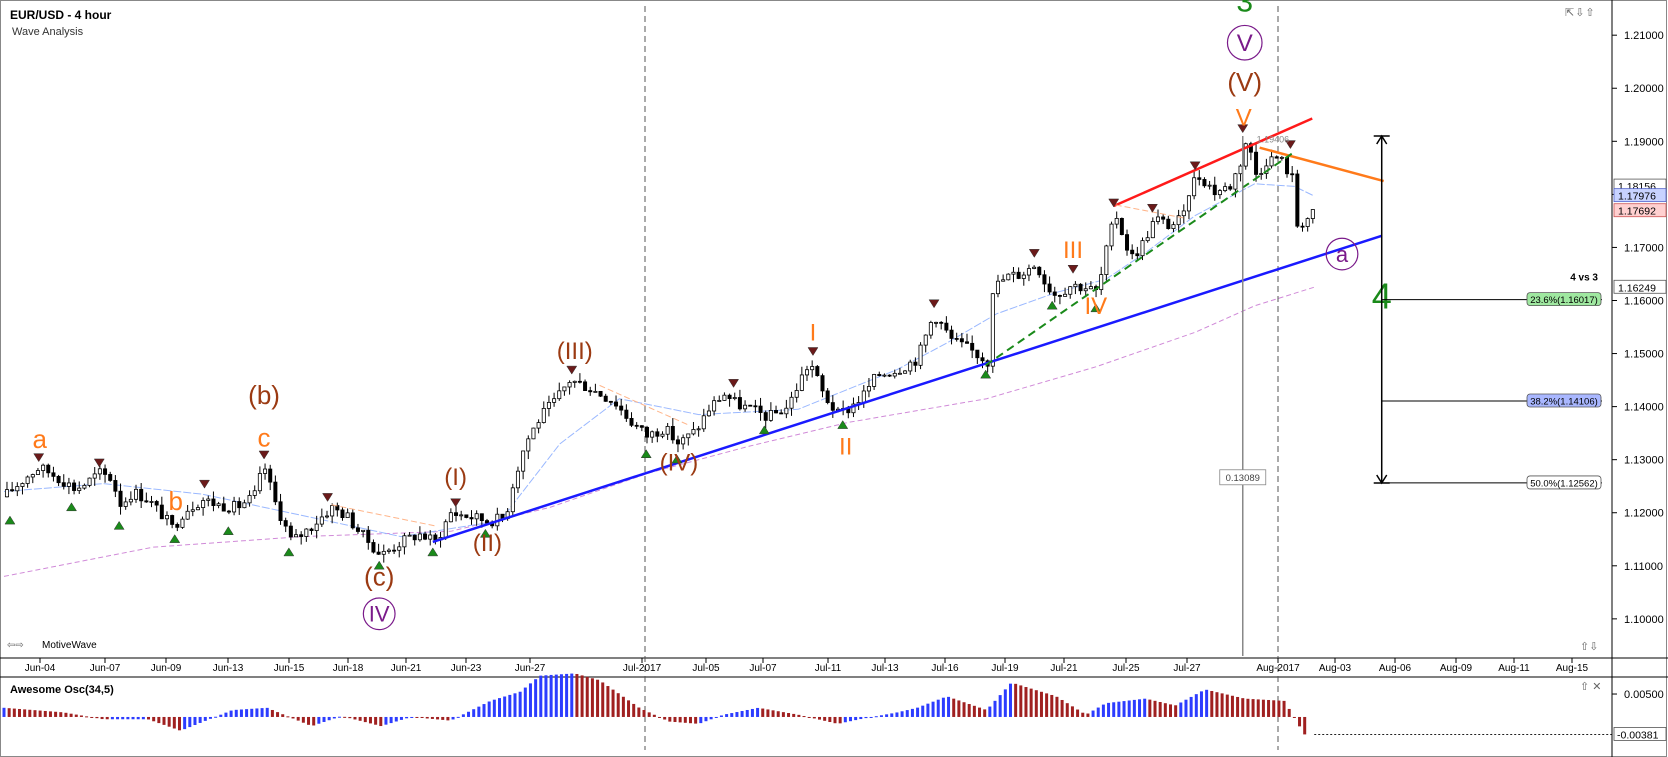 Image resolution: width=1668 pixels, height=757 pixels. Describe the element at coordinates (1589, 647) in the screenshot. I see `pane-expand-icon: ⇧⇩` at that location.